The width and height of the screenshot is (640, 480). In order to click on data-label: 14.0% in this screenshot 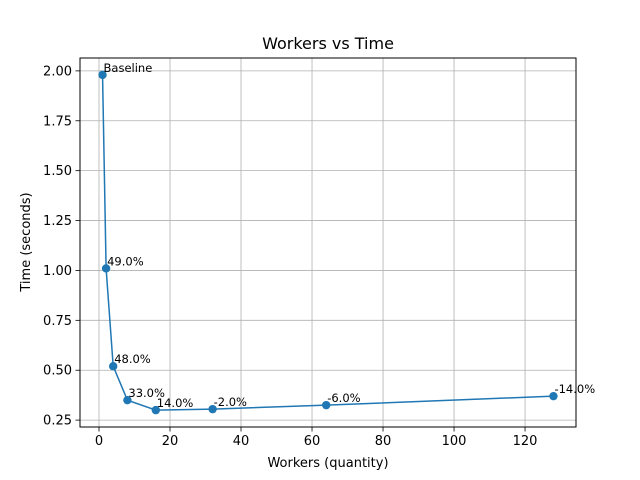, I will do `click(175, 403)`.